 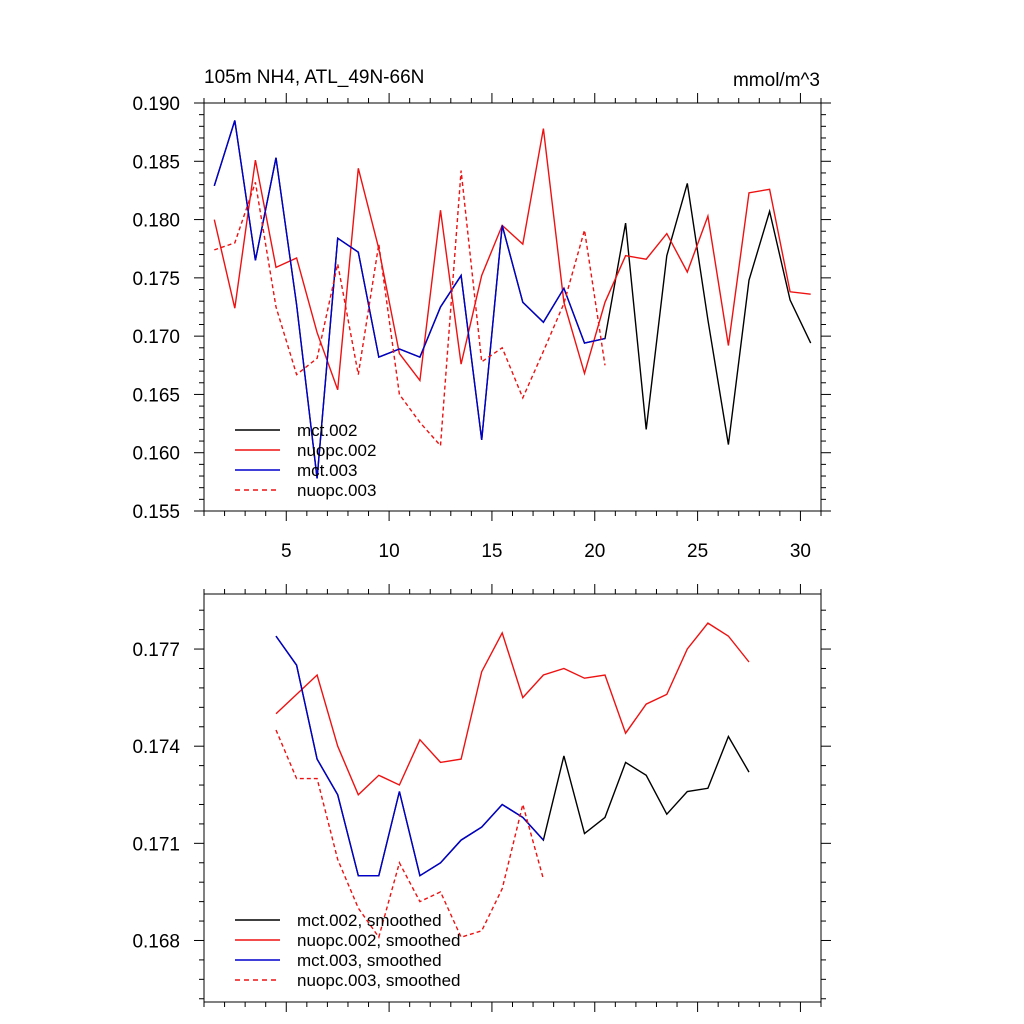 I want to click on bottom-chart-series, so click(x=512, y=780).